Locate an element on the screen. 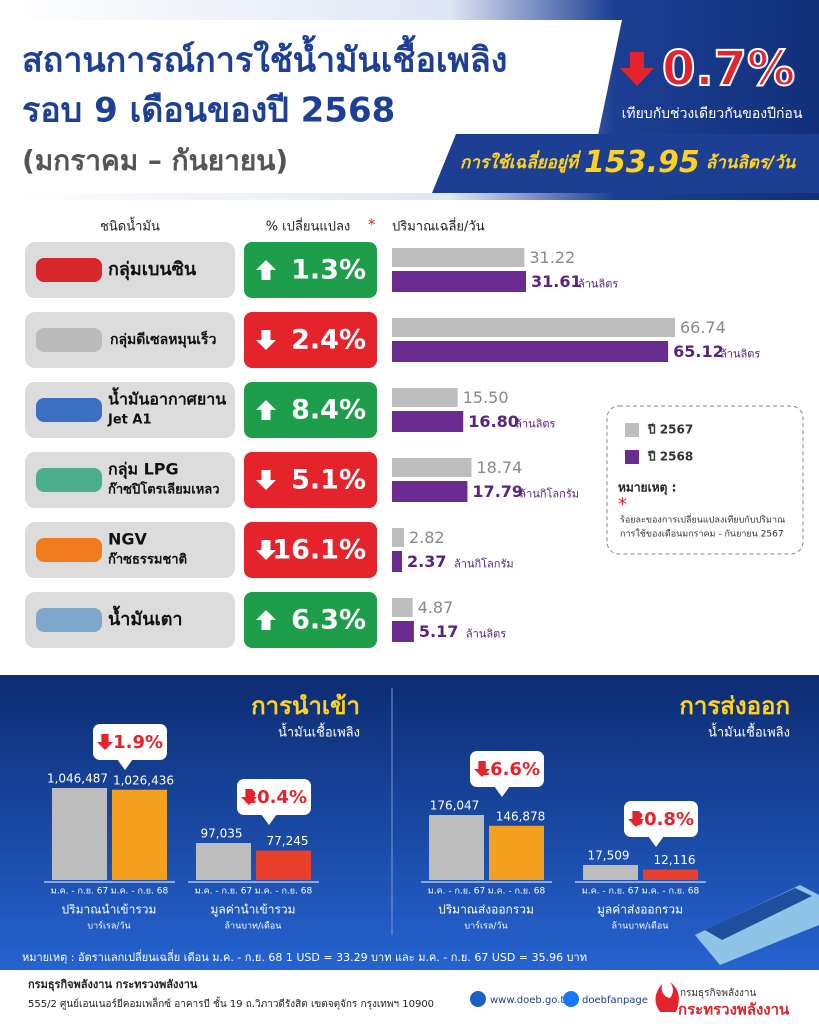  group-label: ปริมาณส่งออกรวม is located at coordinates (486, 910).